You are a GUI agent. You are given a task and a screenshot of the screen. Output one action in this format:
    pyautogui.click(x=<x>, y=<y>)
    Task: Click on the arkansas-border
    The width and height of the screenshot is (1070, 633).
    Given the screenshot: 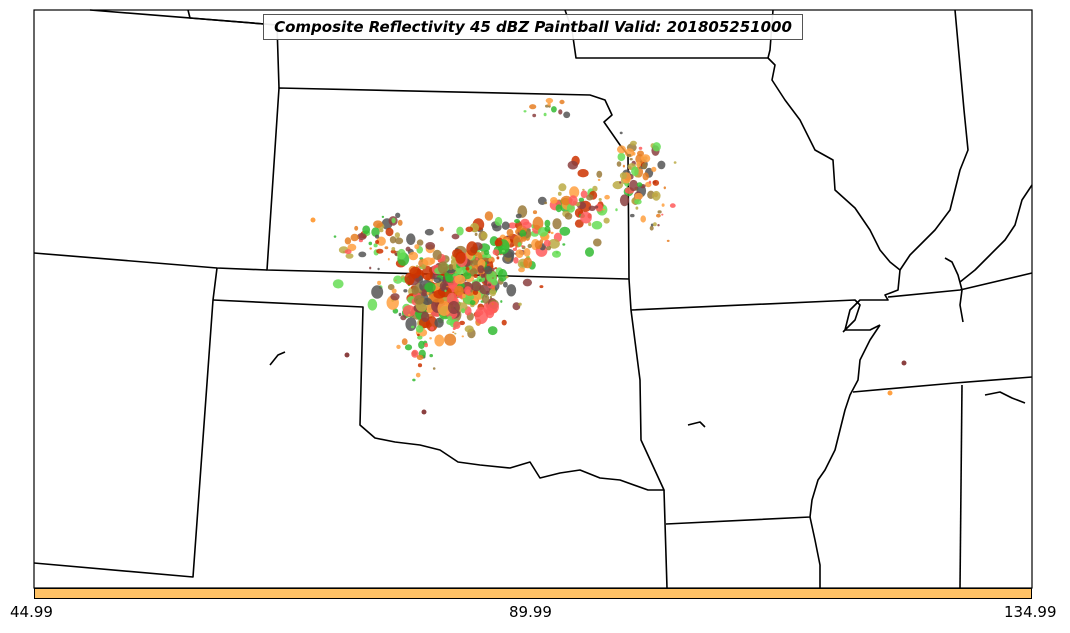 What is the action you would take?
    pyautogui.click(x=773, y=424)
    